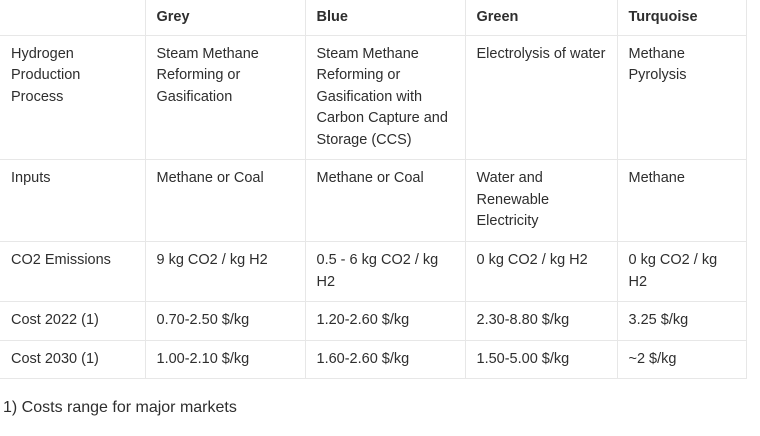 The width and height of the screenshot is (760, 436). I want to click on table-cell: Electrolysis of water, so click(541, 97).